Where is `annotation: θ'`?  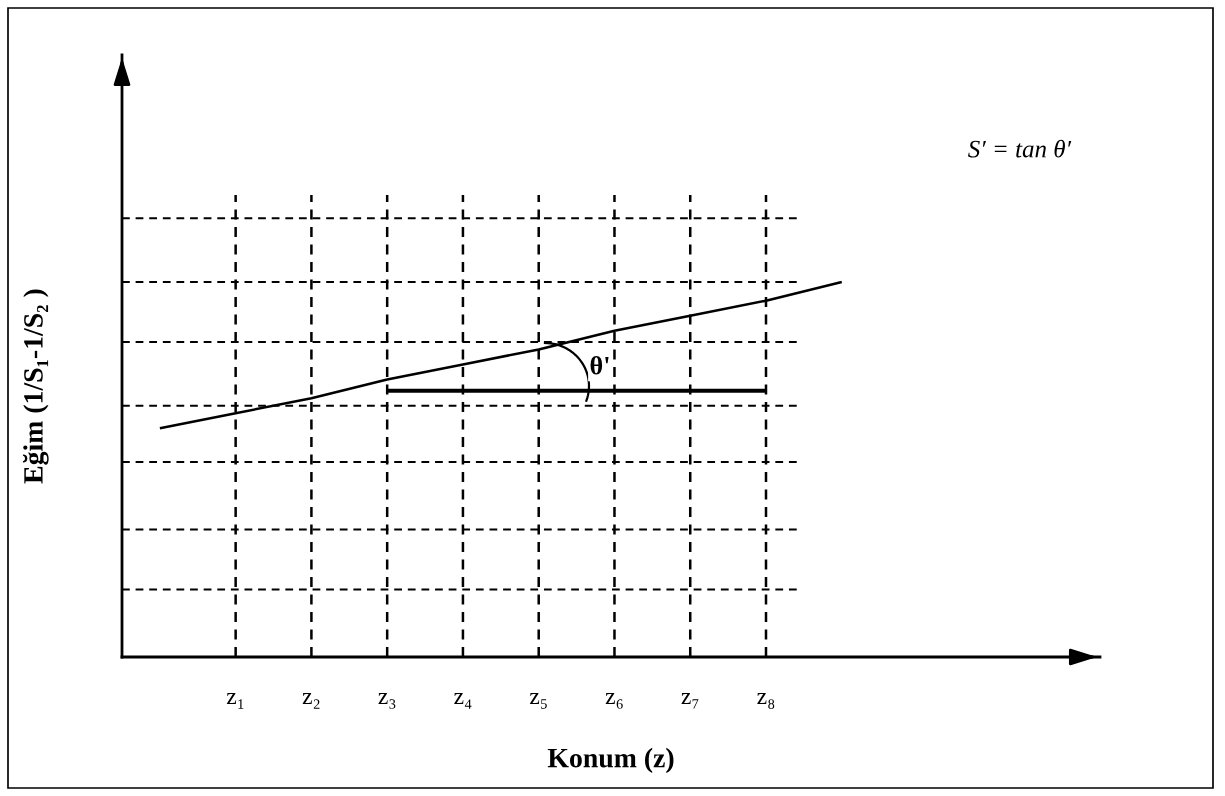
annotation: θ' is located at coordinates (599, 365).